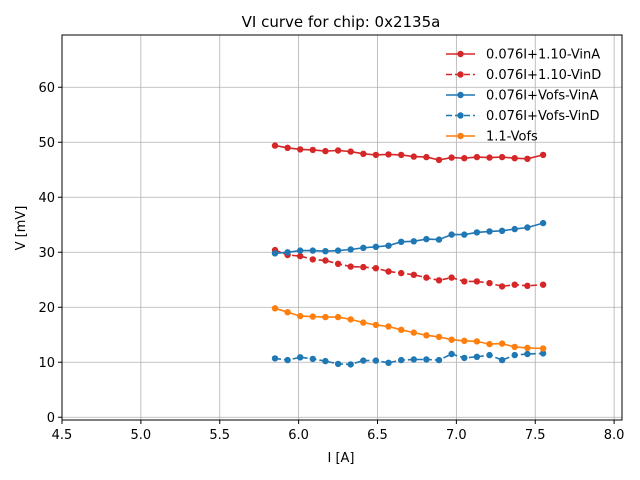 Image resolution: width=640 pixels, height=480 pixels. What do you see at coordinates (543, 116) in the screenshot?
I see `legend-label: 0.076I+Vofs-VinD` at bounding box center [543, 116].